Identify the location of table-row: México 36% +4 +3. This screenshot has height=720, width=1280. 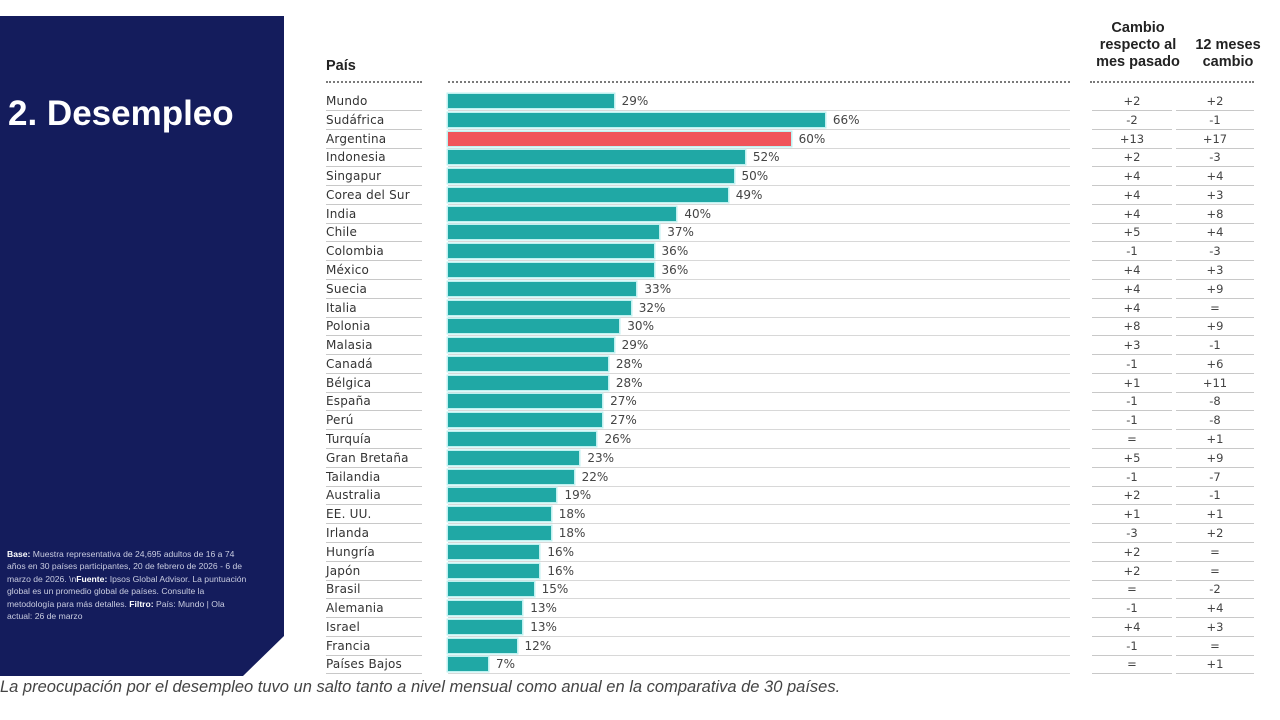
(640, 271).